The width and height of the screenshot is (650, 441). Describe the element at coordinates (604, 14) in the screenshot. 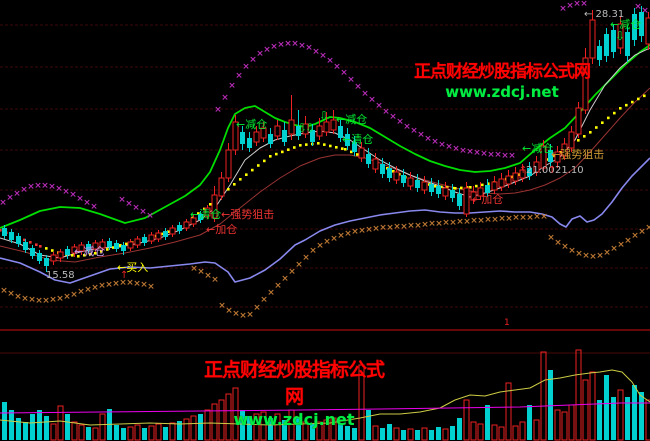

I see `label-price-high: ← 28.31` at that location.